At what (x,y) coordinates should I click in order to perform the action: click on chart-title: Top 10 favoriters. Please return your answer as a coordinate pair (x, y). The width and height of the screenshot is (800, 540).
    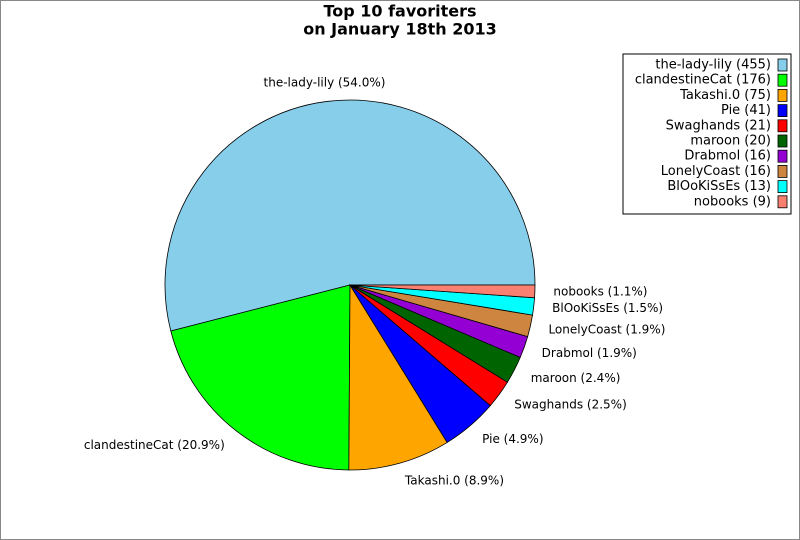
    Looking at the image, I should click on (399, 11).